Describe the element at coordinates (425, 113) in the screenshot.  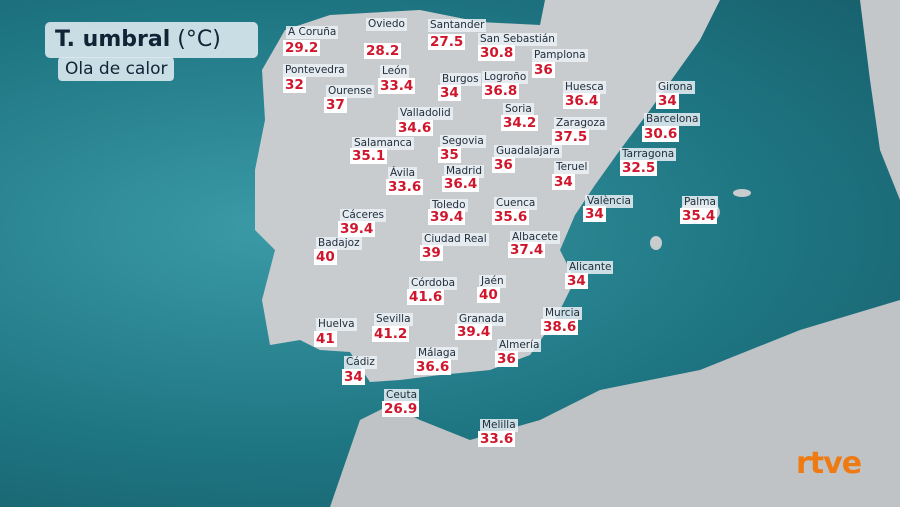
I see `city-name: Valladolid` at that location.